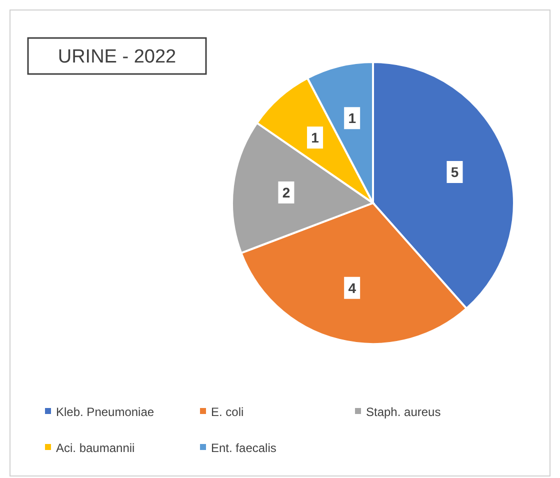  I want to click on legend-label: Staph. aureus, so click(403, 412).